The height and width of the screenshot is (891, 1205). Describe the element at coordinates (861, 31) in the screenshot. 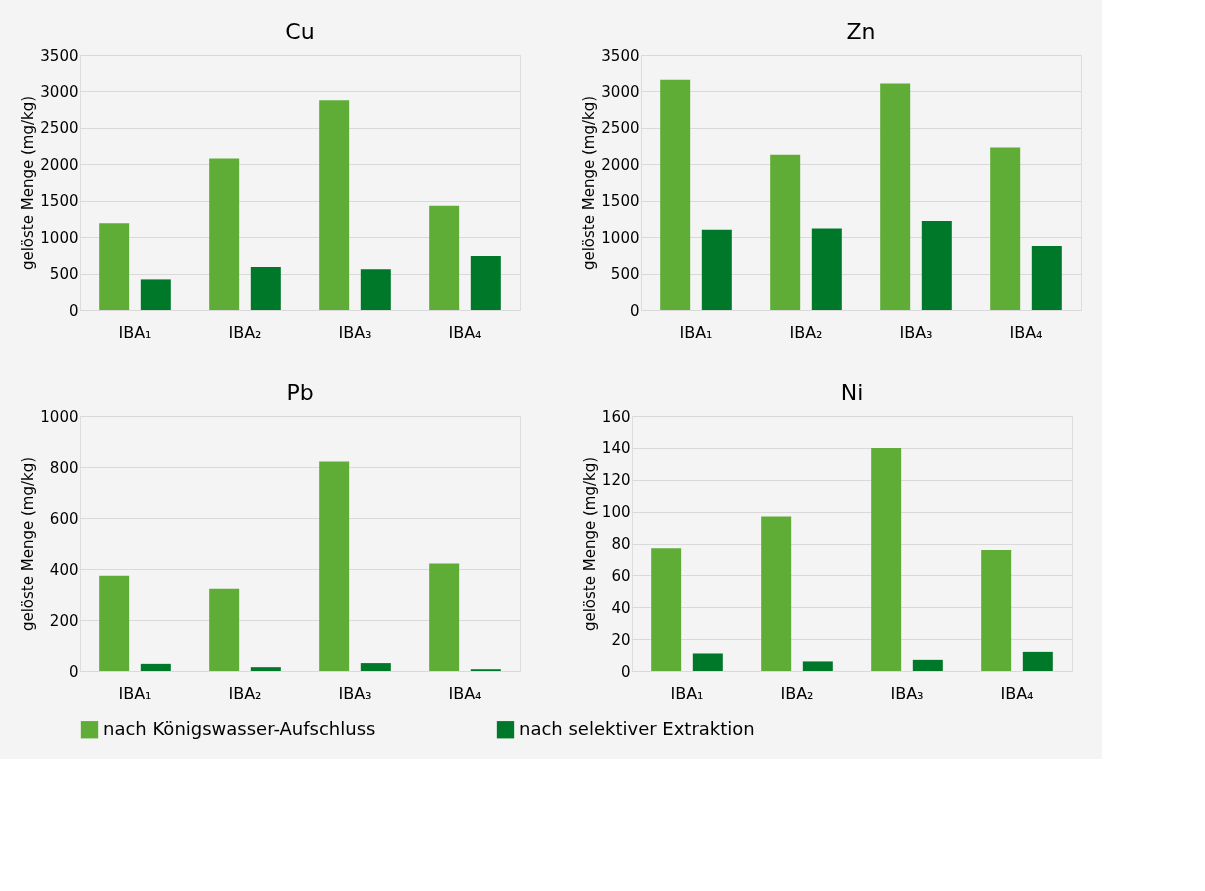

I see `chart-title: Zn` at that location.